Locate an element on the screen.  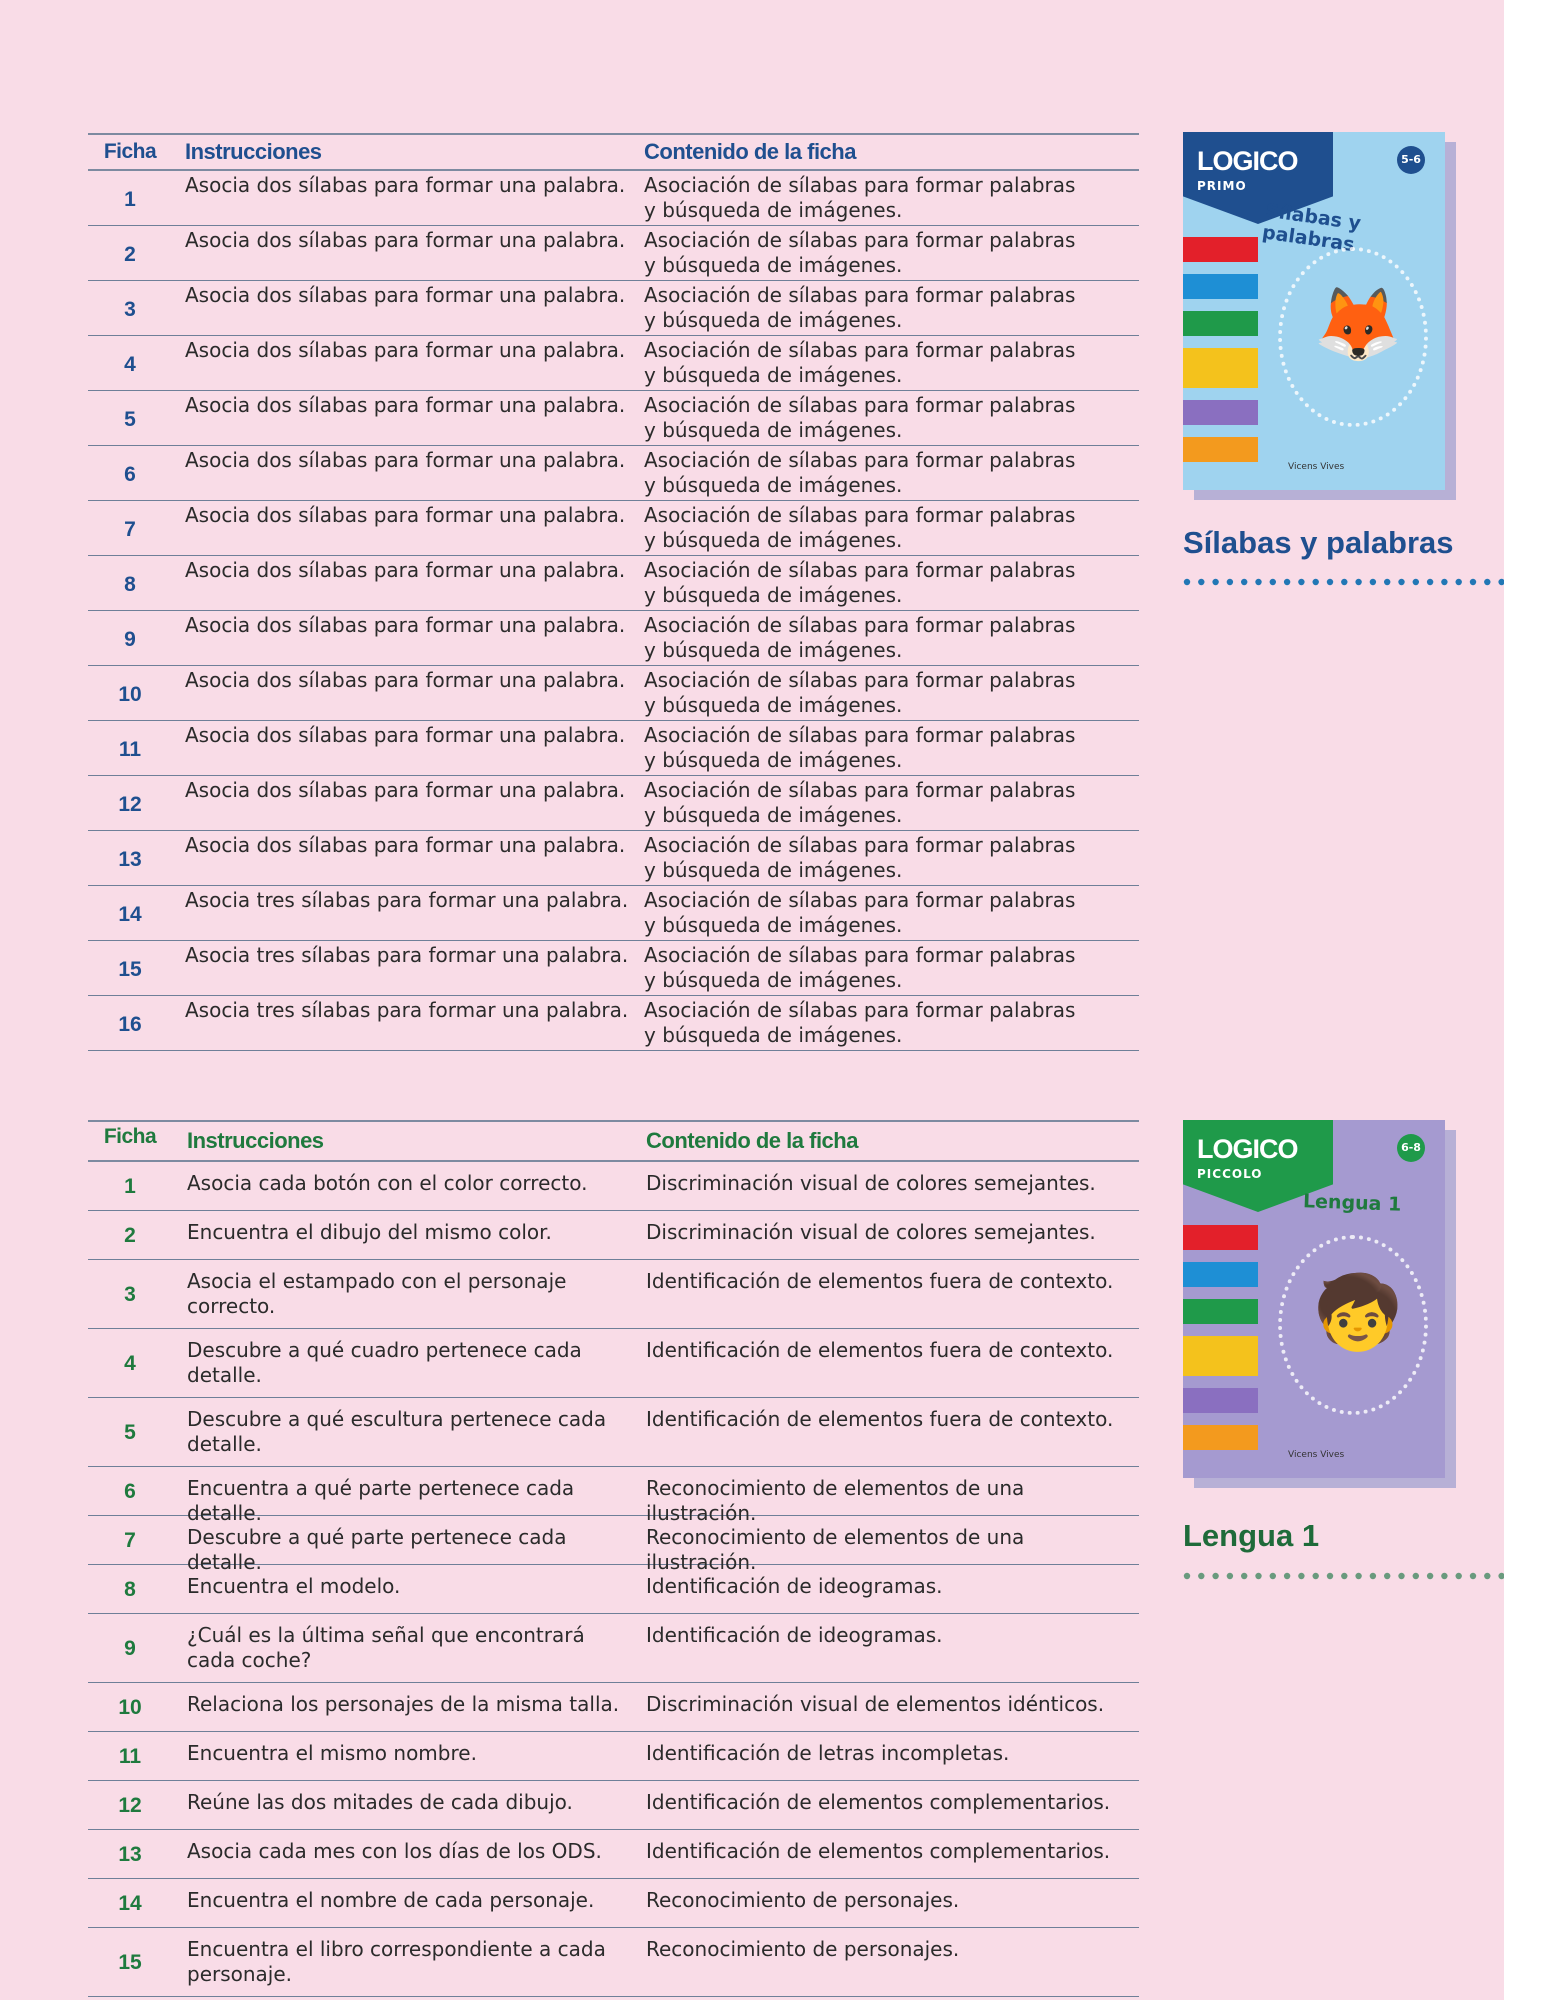
cover-title: Lengua 1 is located at coordinates (1352, 1203).